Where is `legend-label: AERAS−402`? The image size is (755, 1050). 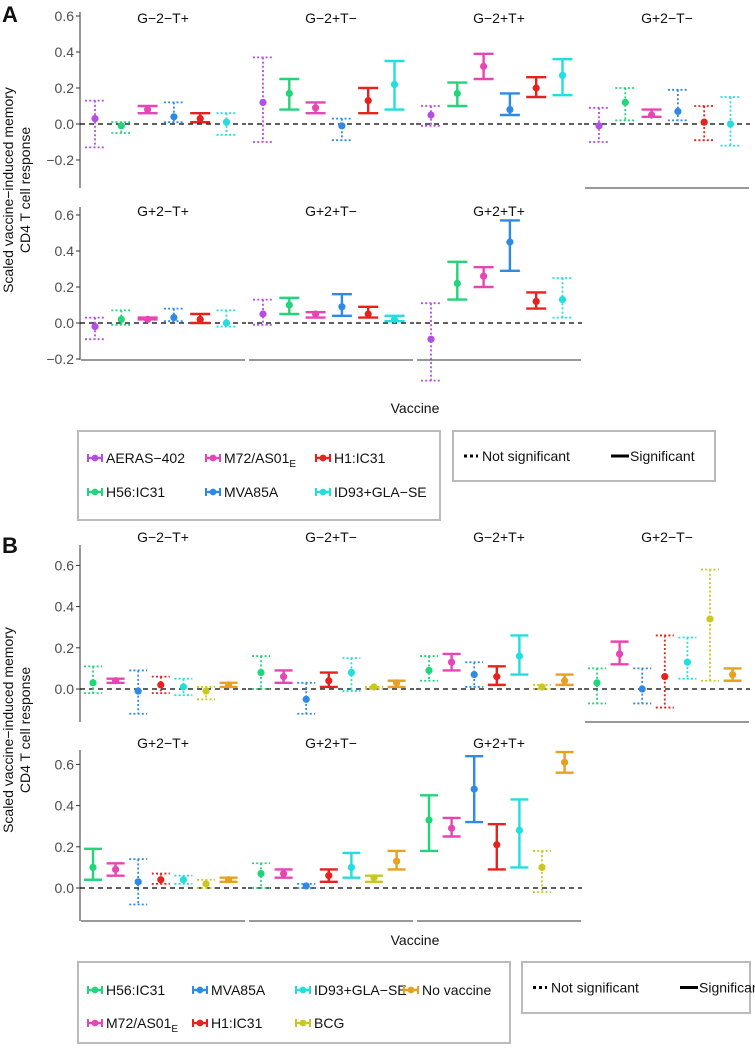 legend-label: AERAS−402 is located at coordinates (145, 458).